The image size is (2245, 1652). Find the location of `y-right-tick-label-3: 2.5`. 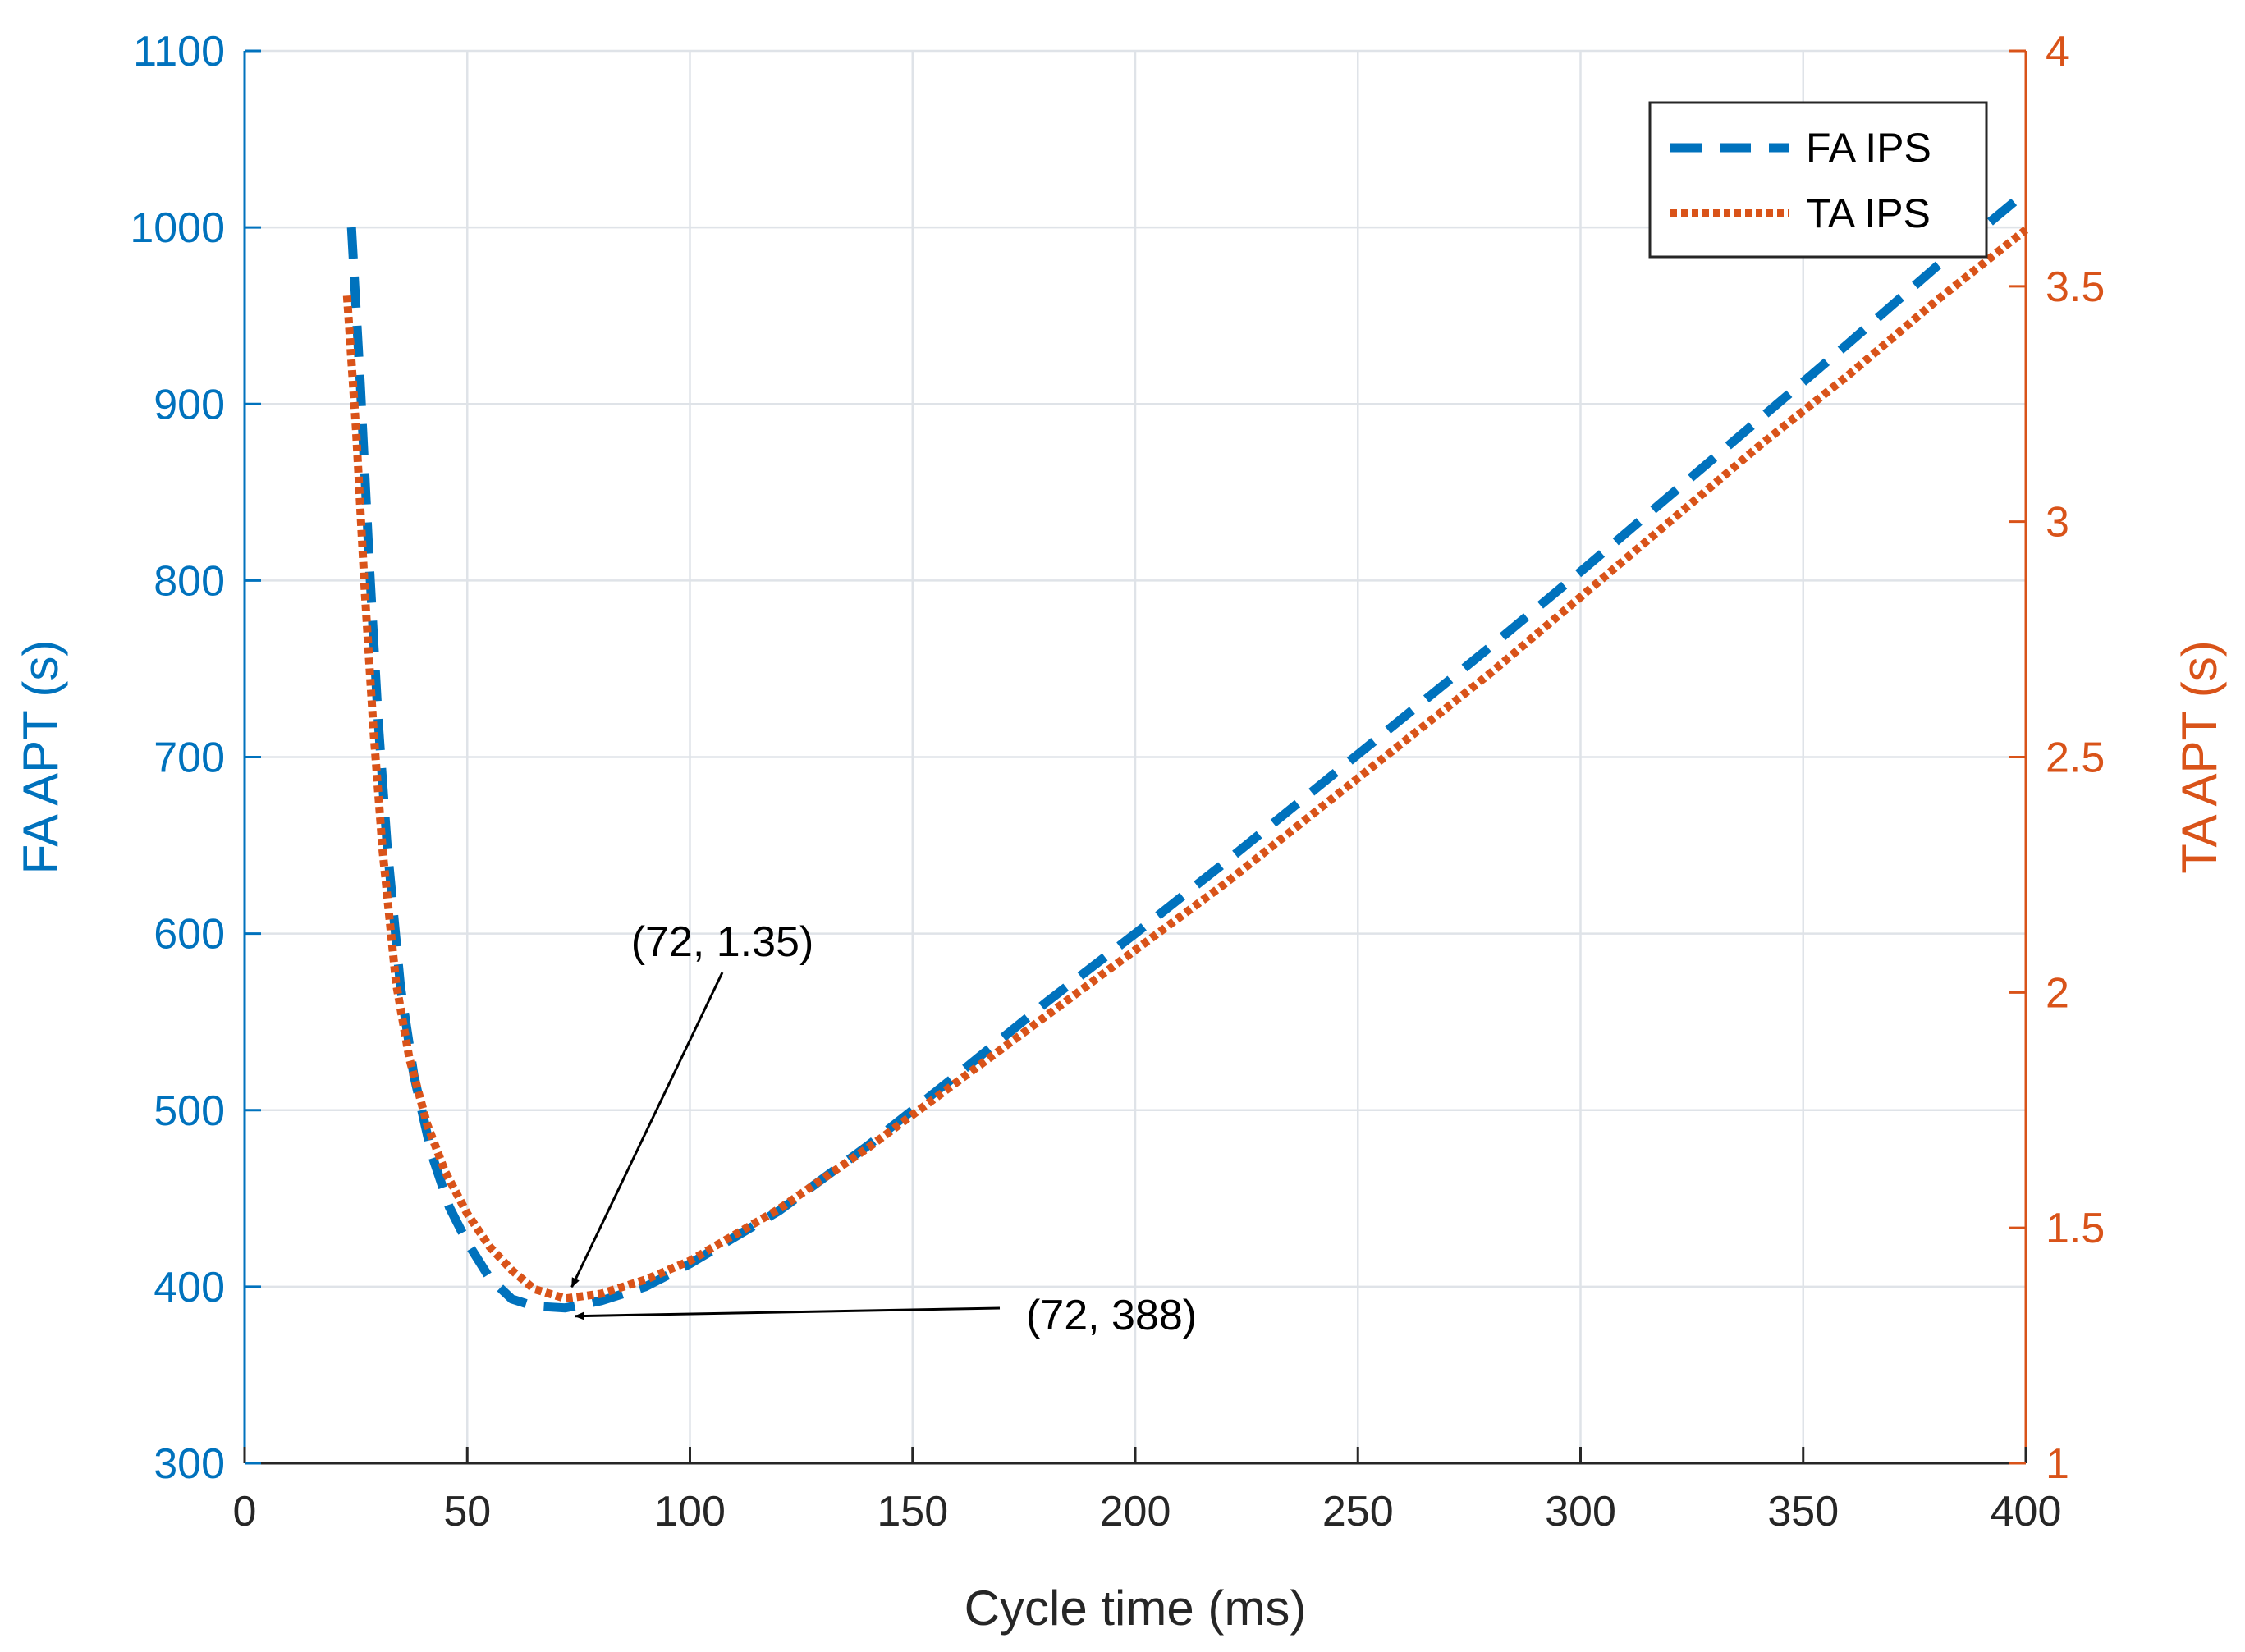

y-right-tick-label-3: 2.5 is located at coordinates (2075, 758).